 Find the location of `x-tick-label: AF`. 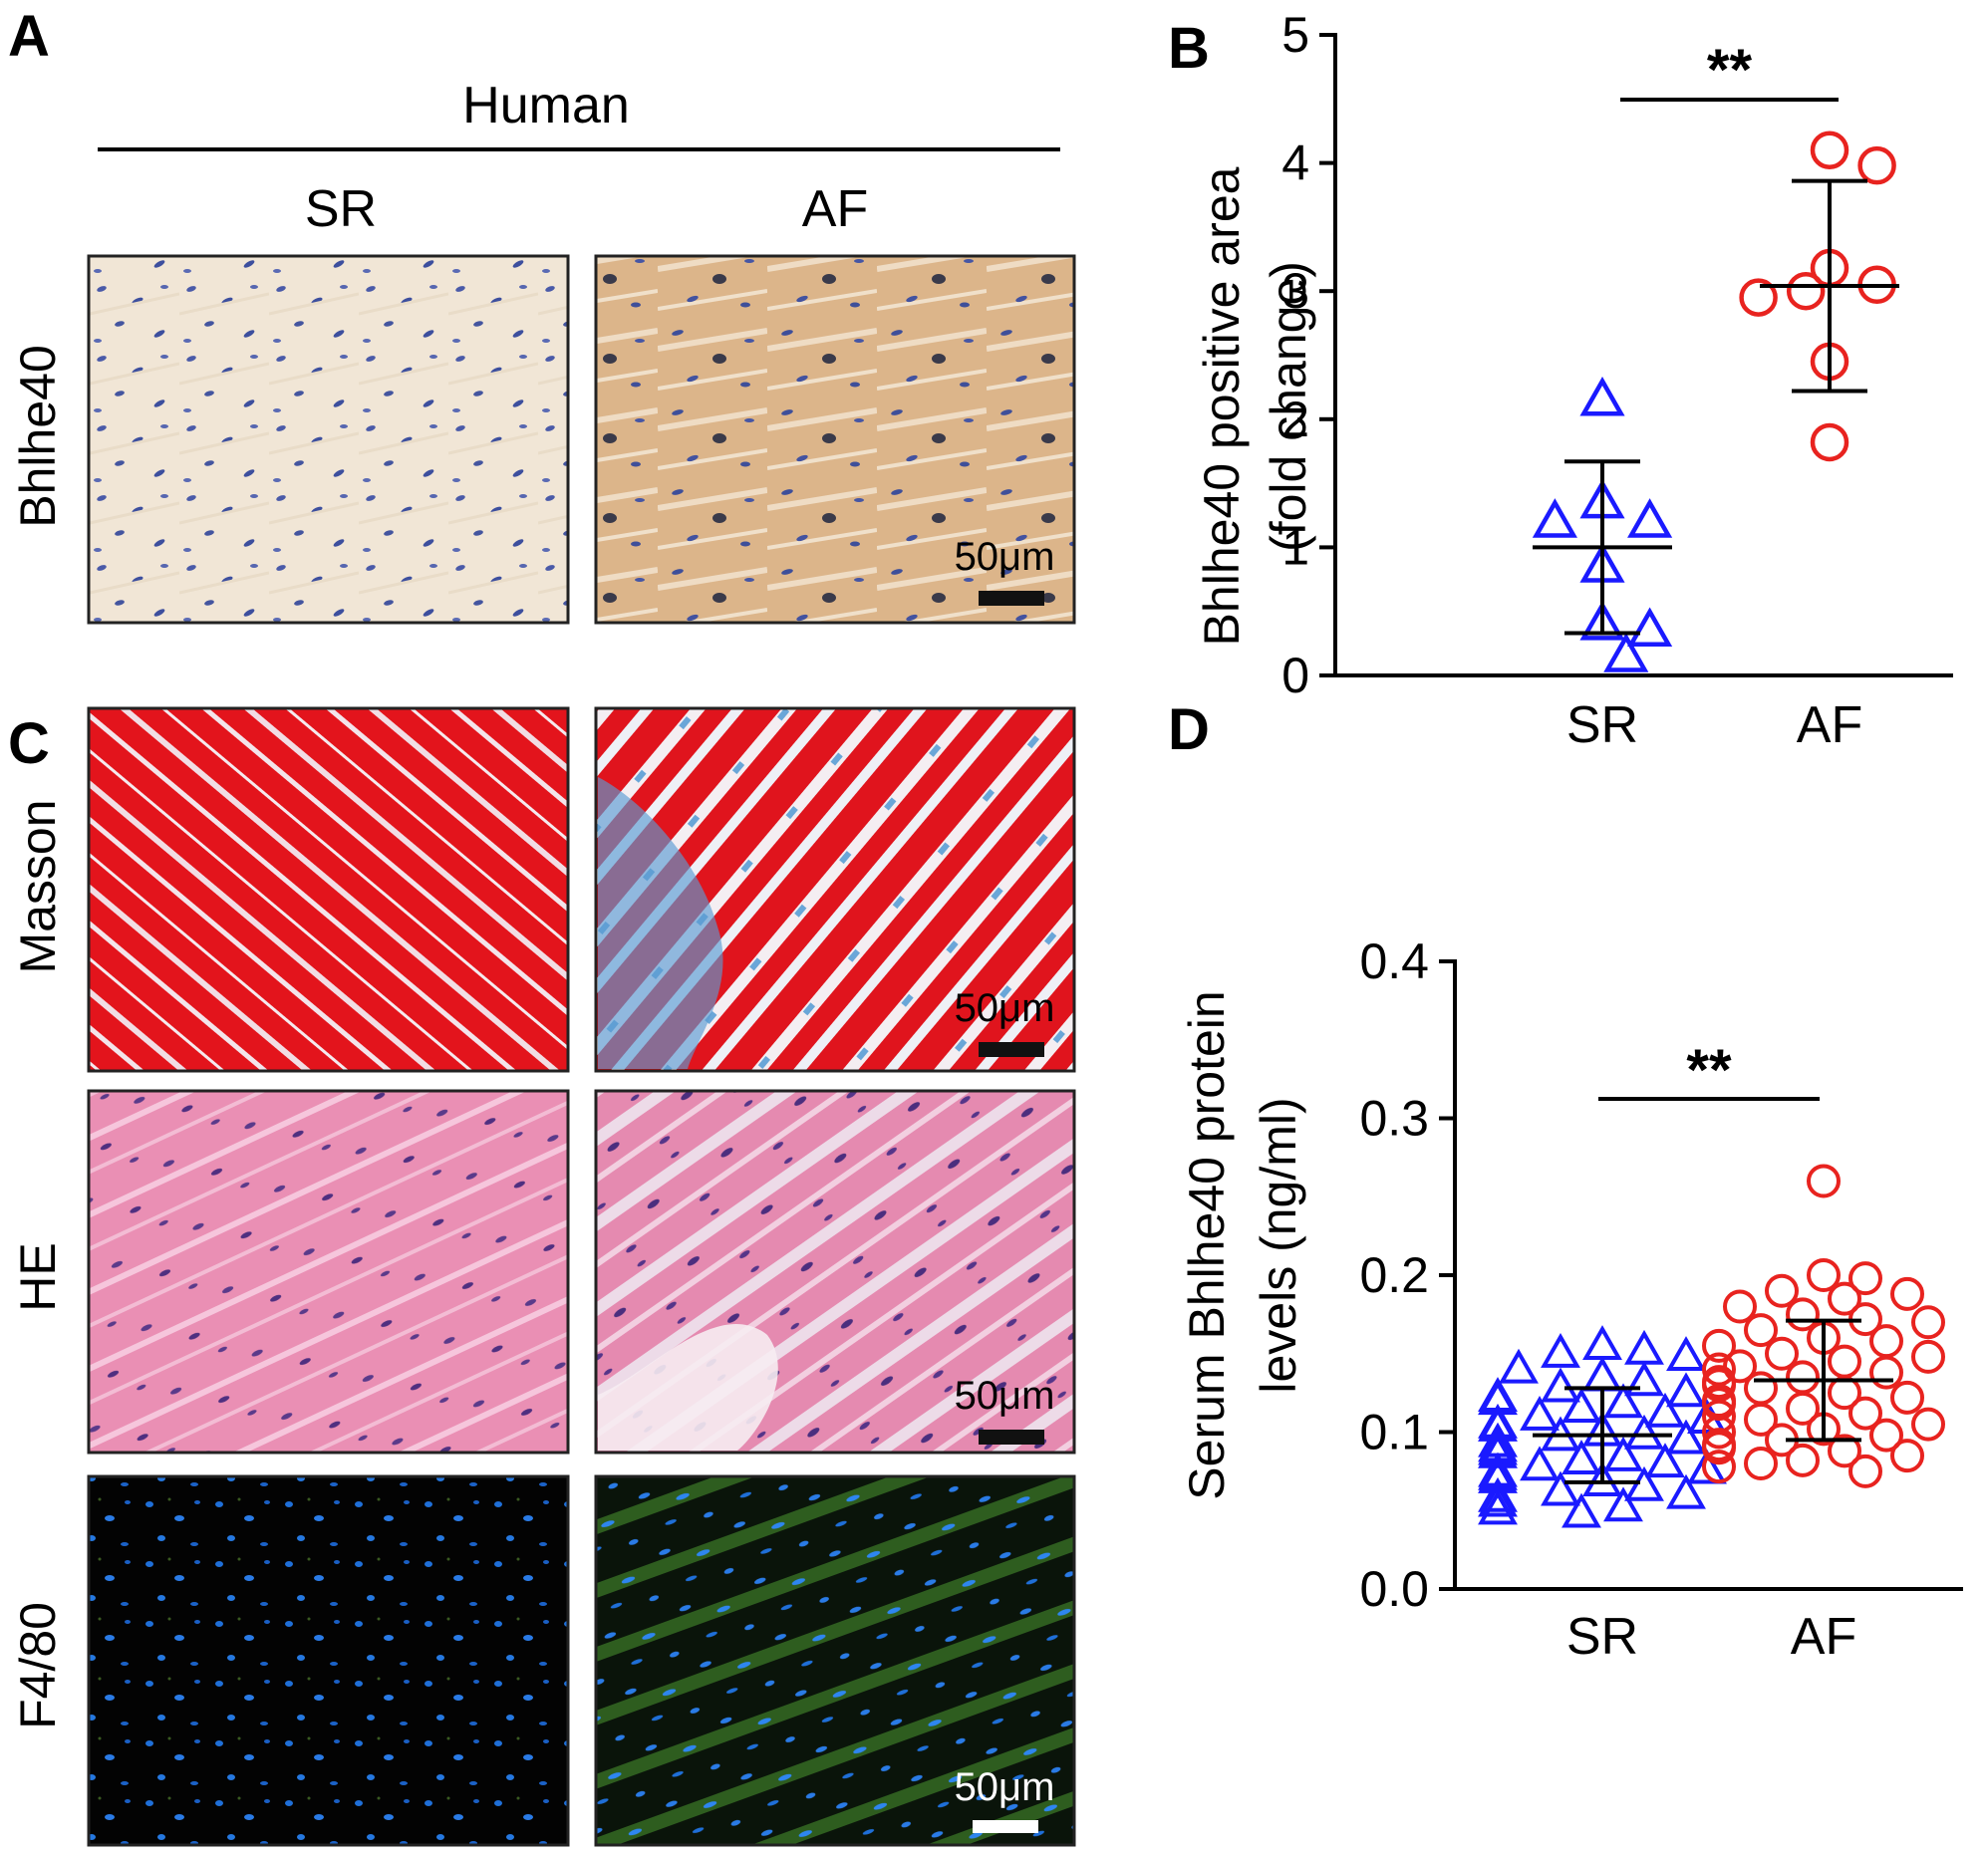

x-tick-label: AF is located at coordinates (1829, 725).